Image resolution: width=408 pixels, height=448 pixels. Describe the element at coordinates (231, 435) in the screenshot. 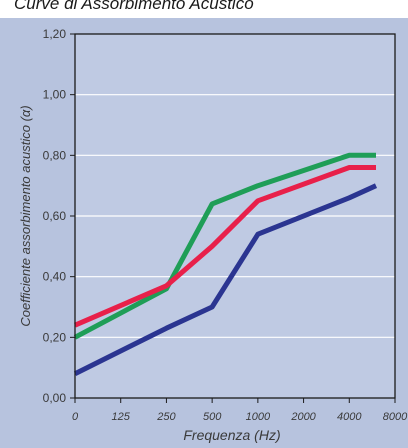

I see `x-axis-label: Frequenza (Hz)` at that location.